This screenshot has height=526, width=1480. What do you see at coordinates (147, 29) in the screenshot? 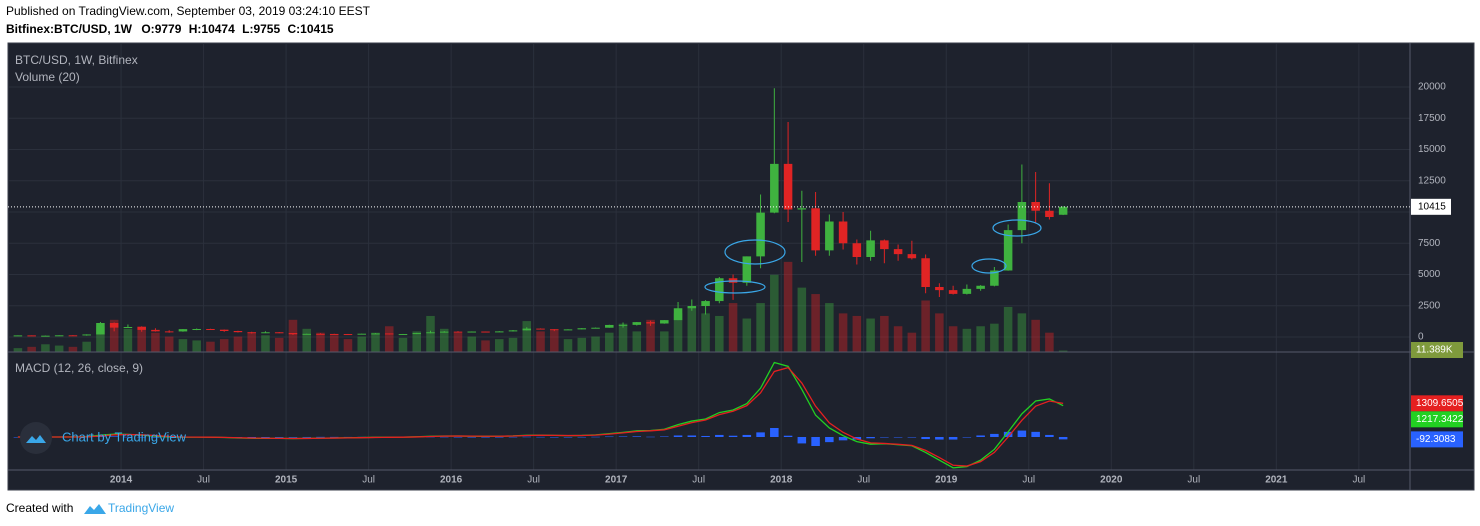
I see `o-label: O:` at bounding box center [147, 29].